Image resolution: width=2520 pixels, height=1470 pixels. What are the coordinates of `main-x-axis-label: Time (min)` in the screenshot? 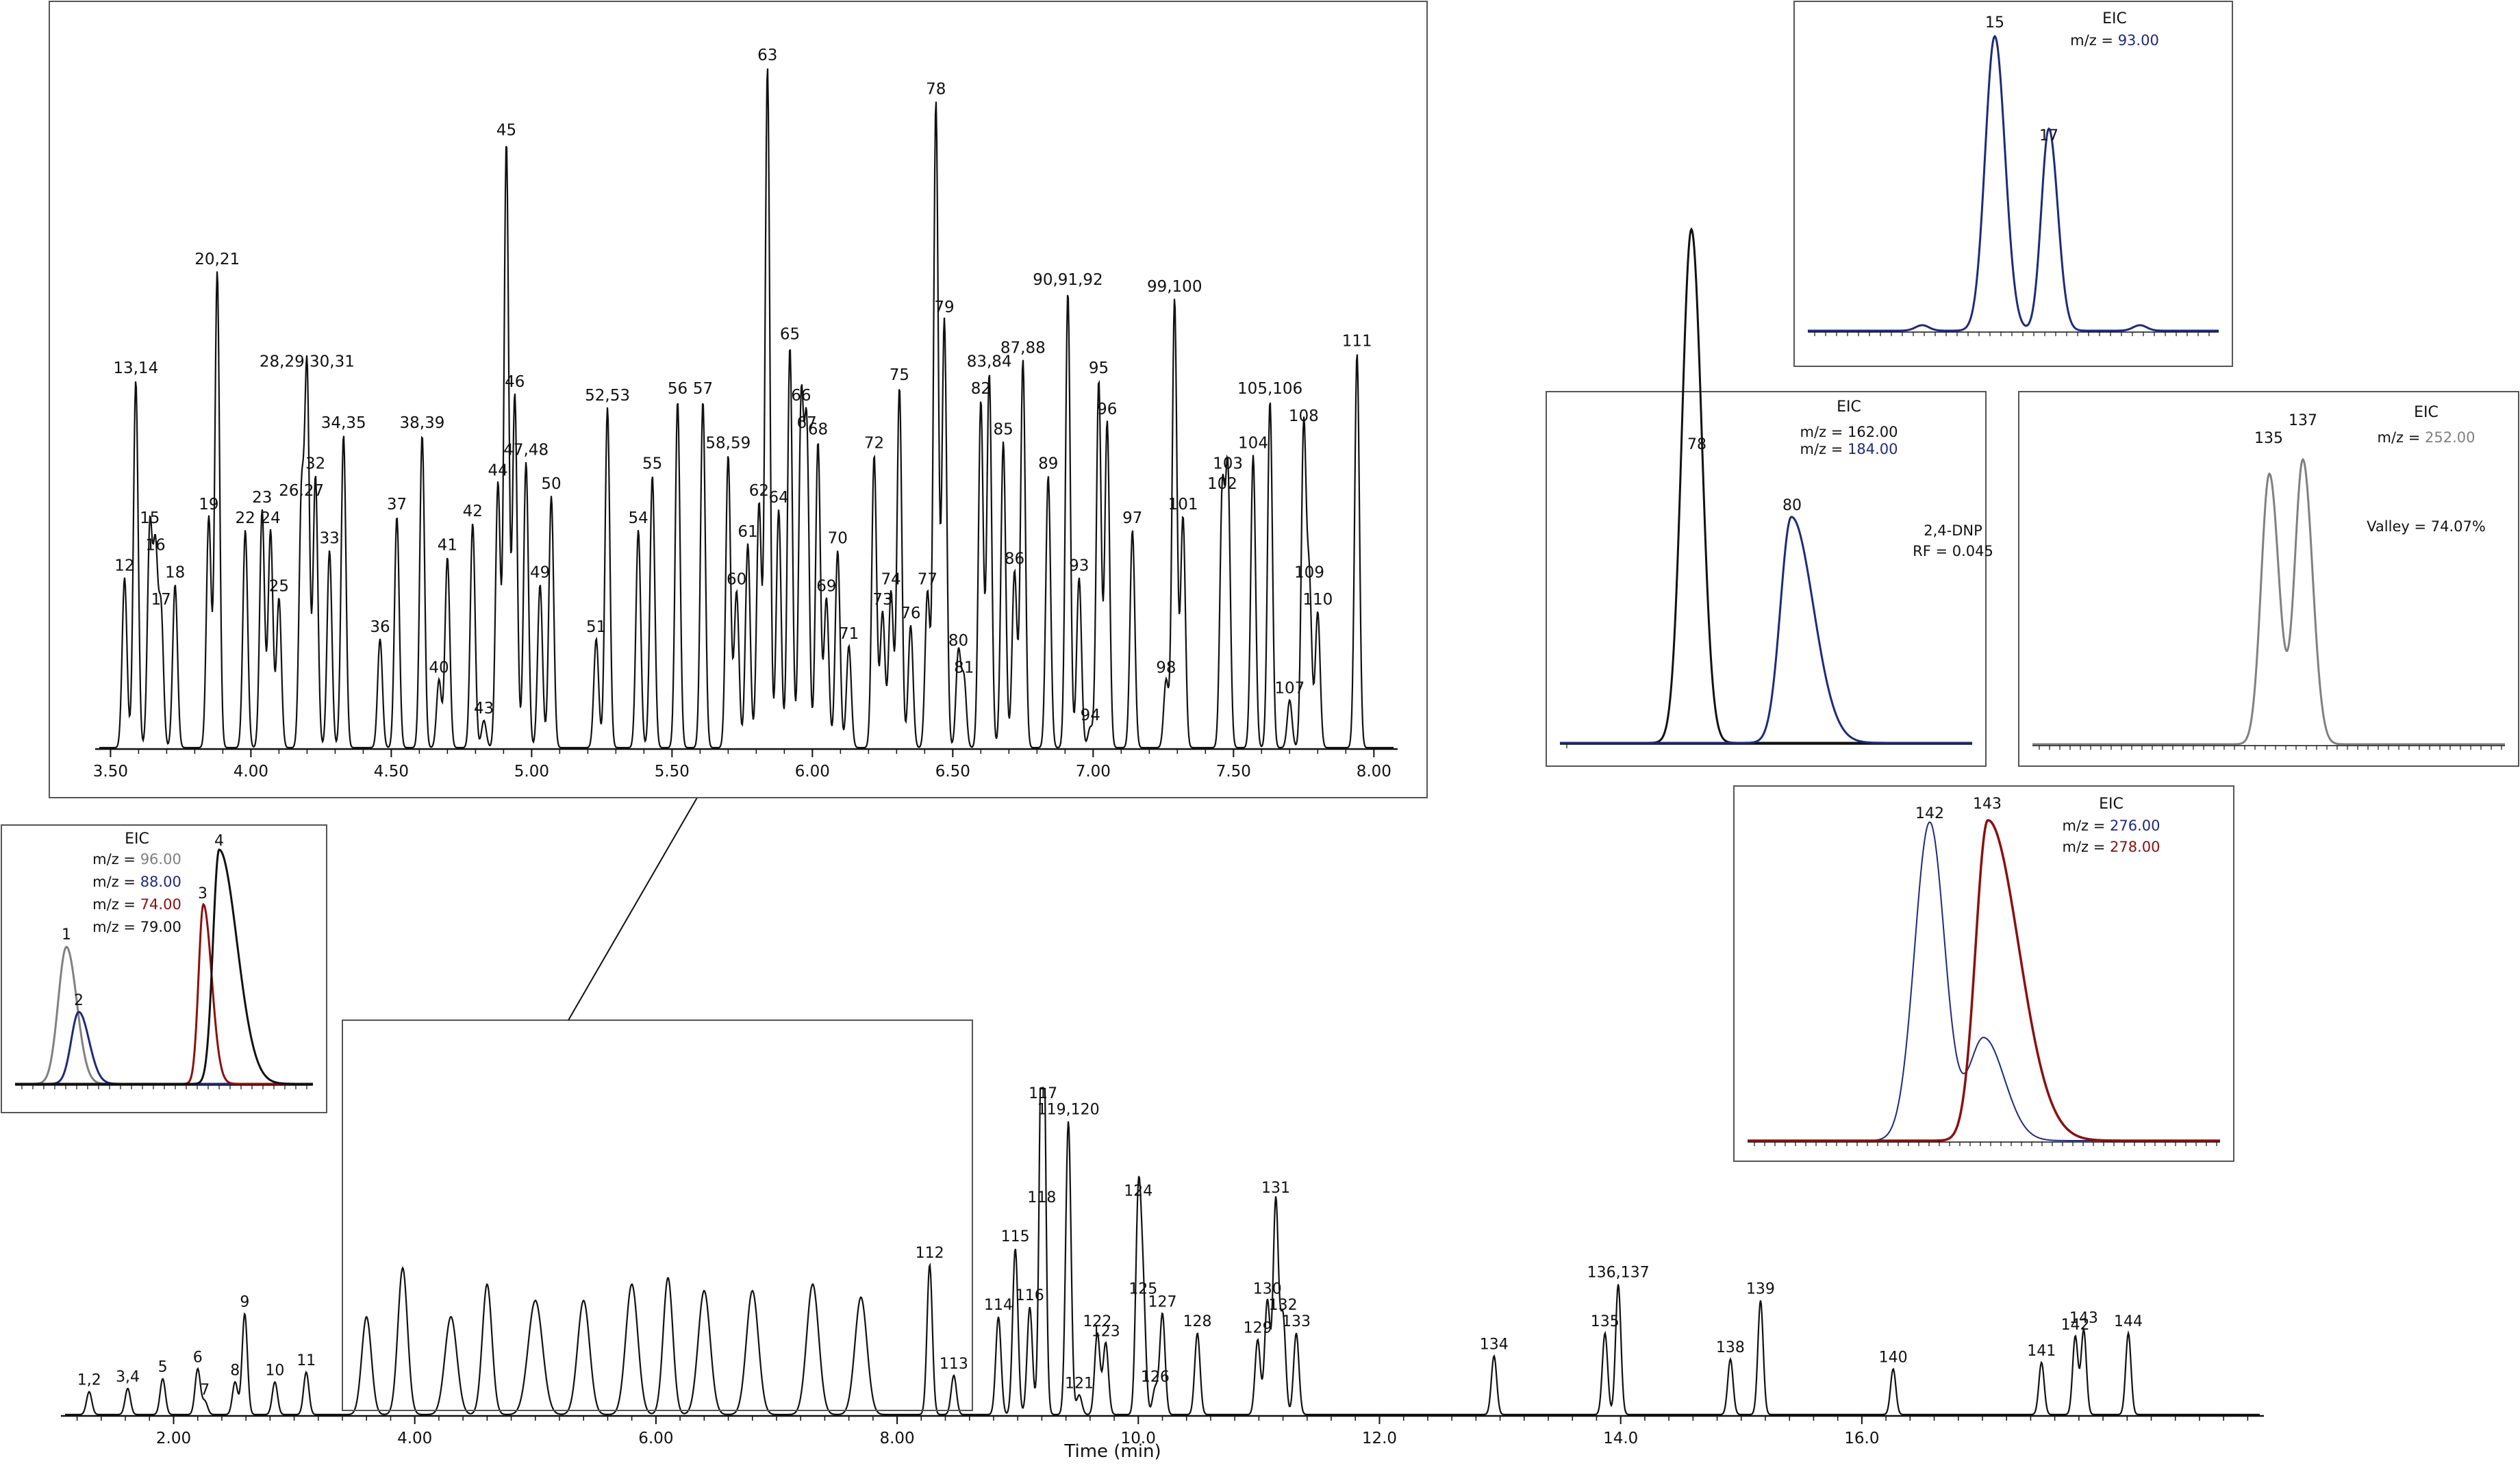 It's located at (1112, 1451).